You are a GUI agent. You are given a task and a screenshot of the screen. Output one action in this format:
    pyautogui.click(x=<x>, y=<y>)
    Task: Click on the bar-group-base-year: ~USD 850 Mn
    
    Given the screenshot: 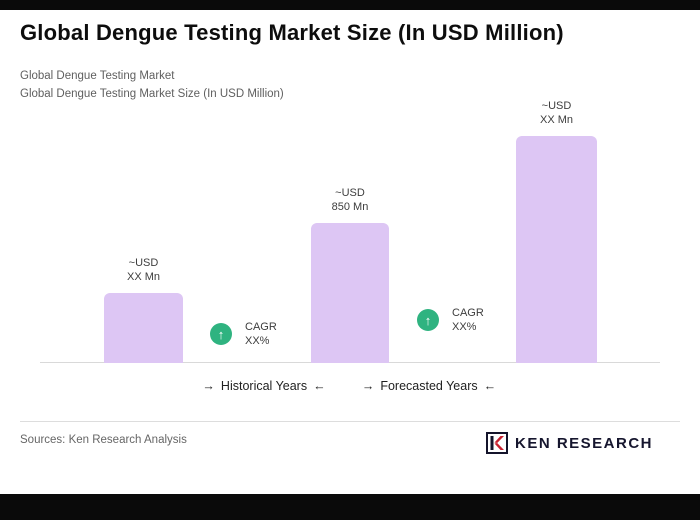 What is the action you would take?
    pyautogui.click(x=350, y=274)
    